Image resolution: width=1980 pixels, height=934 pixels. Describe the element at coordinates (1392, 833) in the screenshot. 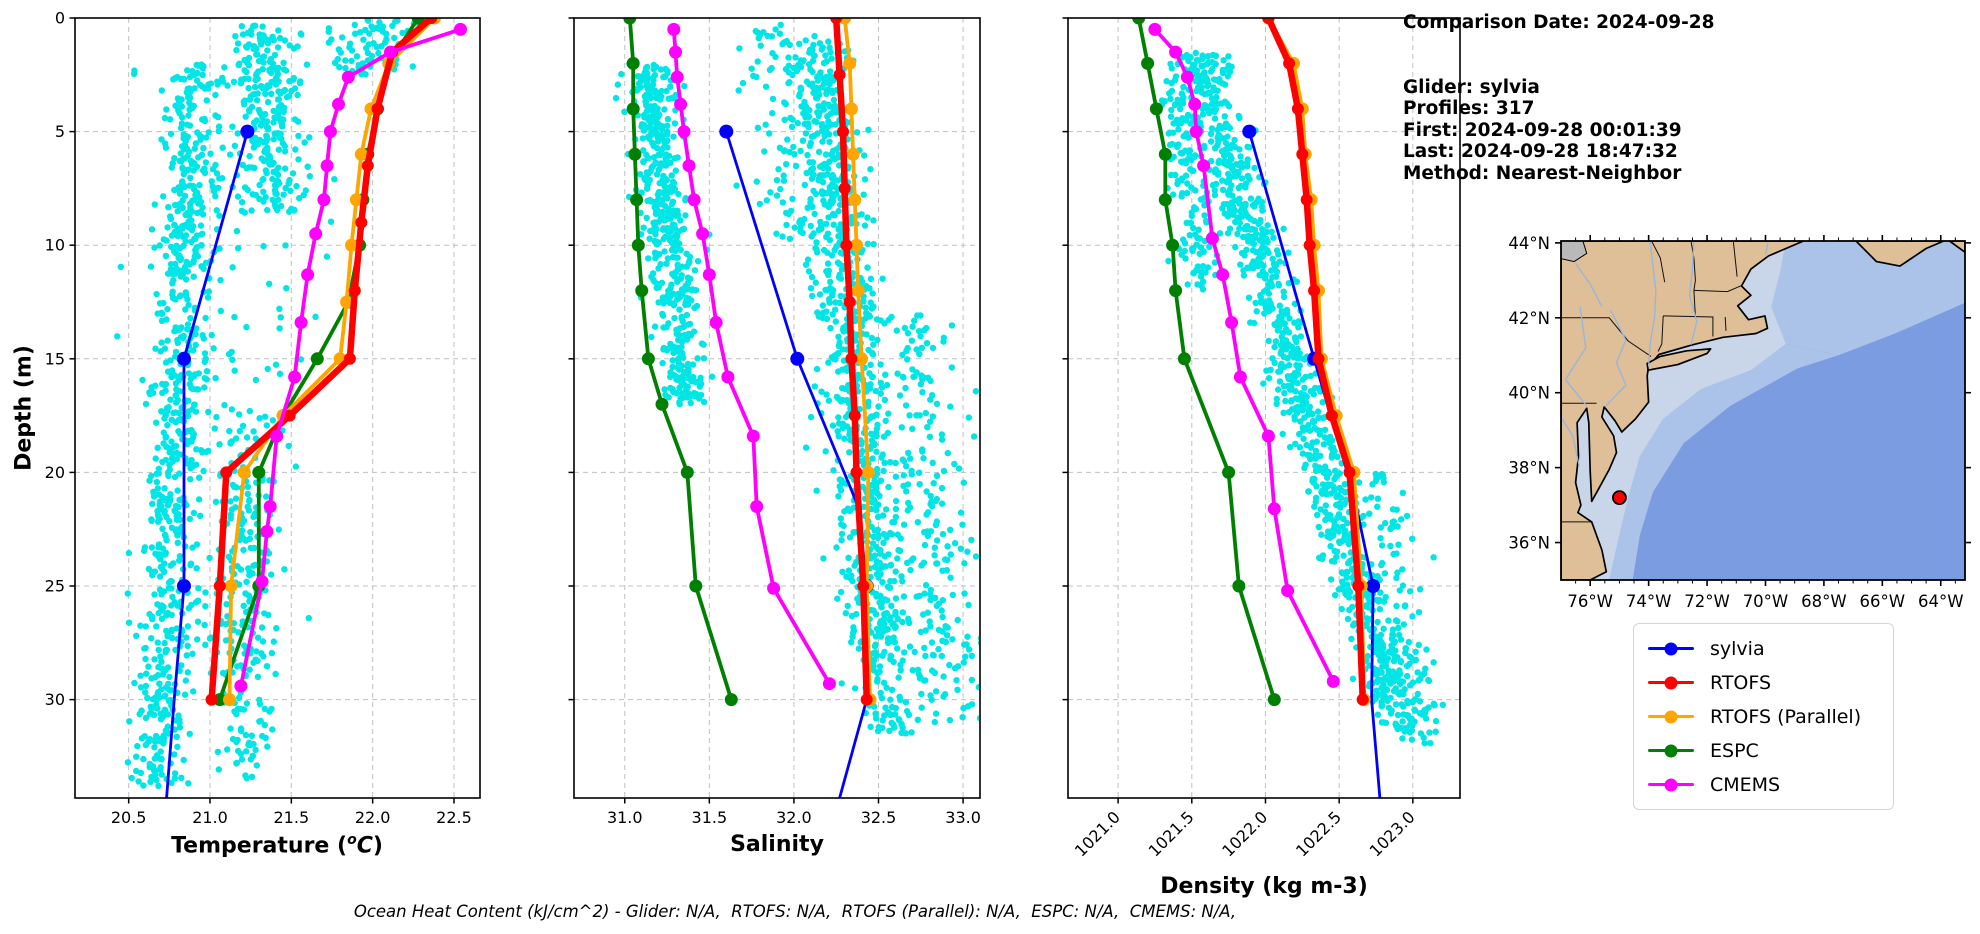

I see `svg-text: 1023.0` at that location.